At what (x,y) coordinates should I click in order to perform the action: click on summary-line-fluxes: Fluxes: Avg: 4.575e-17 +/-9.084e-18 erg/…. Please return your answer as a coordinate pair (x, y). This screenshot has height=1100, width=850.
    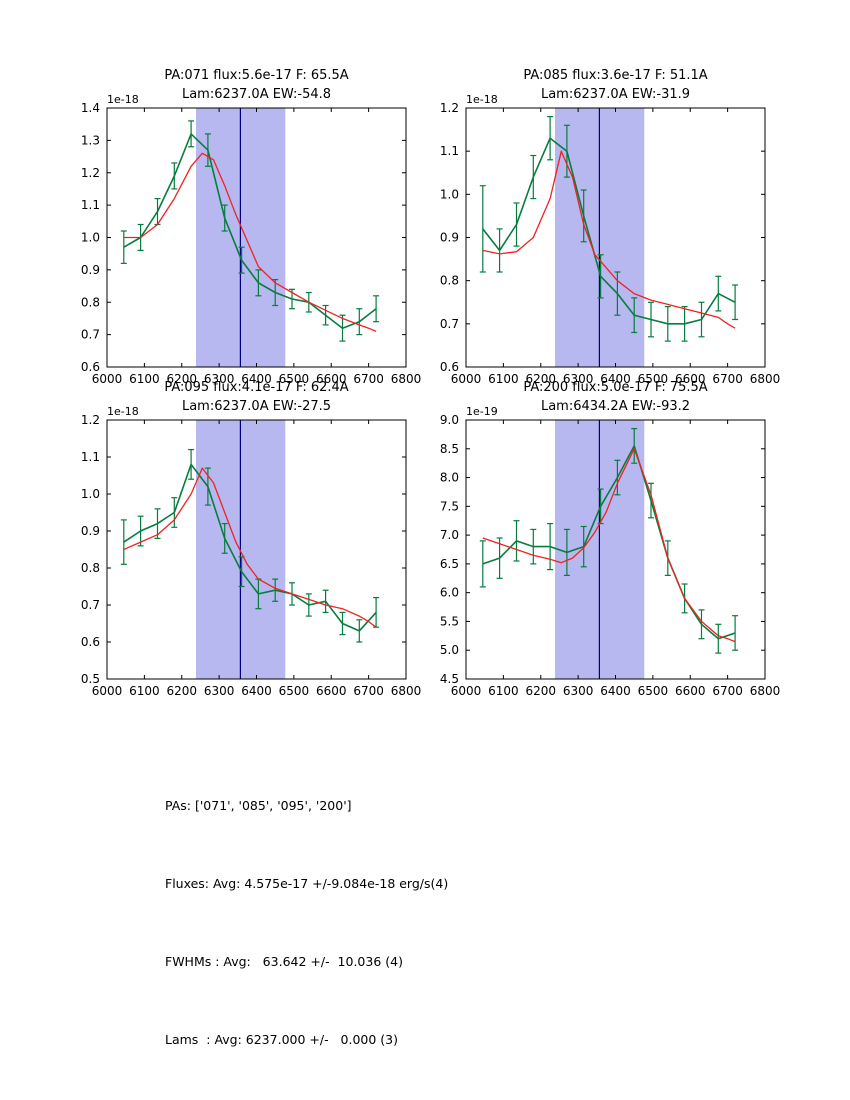
    Looking at the image, I should click on (307, 883).